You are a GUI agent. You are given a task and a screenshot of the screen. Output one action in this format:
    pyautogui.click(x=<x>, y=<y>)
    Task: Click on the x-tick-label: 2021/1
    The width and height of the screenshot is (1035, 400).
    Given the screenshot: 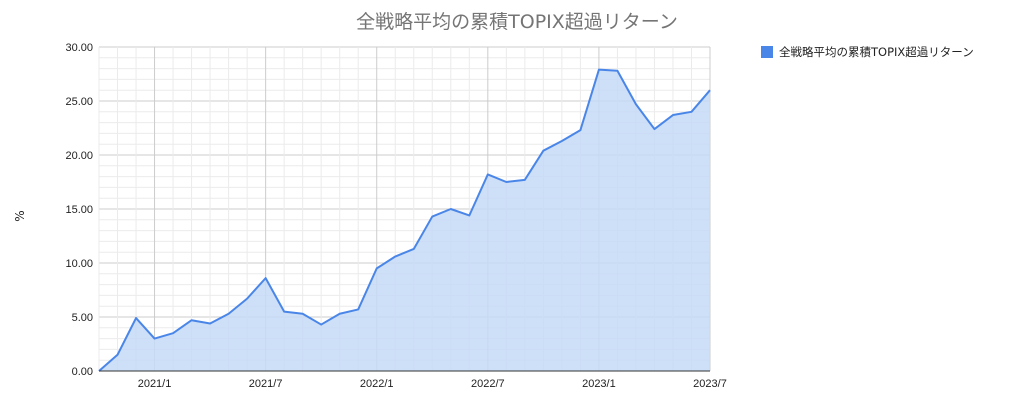 What is the action you would take?
    pyautogui.click(x=155, y=384)
    